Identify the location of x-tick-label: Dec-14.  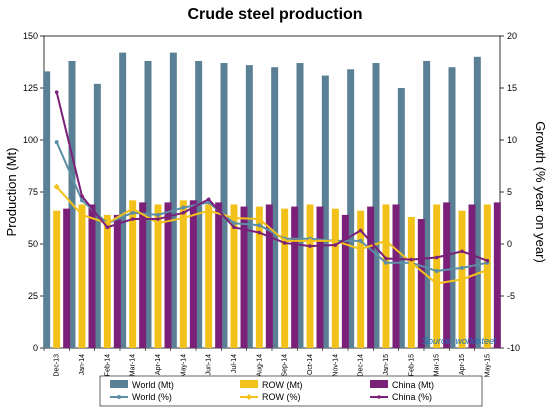
(361, 365).